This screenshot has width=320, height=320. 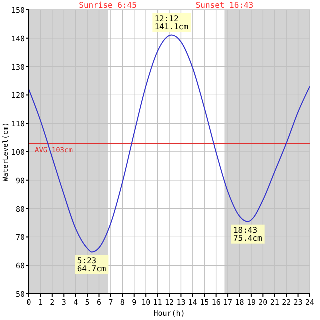 I want to click on band-label: Sunset 16:43, so click(x=225, y=5).